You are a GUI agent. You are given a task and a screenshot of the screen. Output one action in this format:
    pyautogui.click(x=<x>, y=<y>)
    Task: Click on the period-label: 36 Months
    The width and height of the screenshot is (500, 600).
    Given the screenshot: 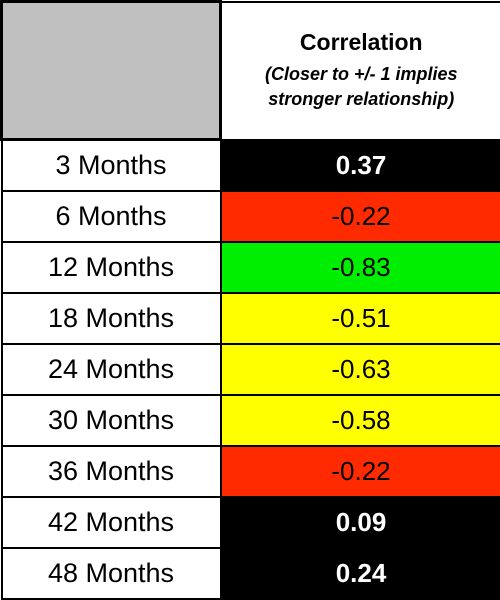 What is the action you would take?
    pyautogui.click(x=111, y=471)
    